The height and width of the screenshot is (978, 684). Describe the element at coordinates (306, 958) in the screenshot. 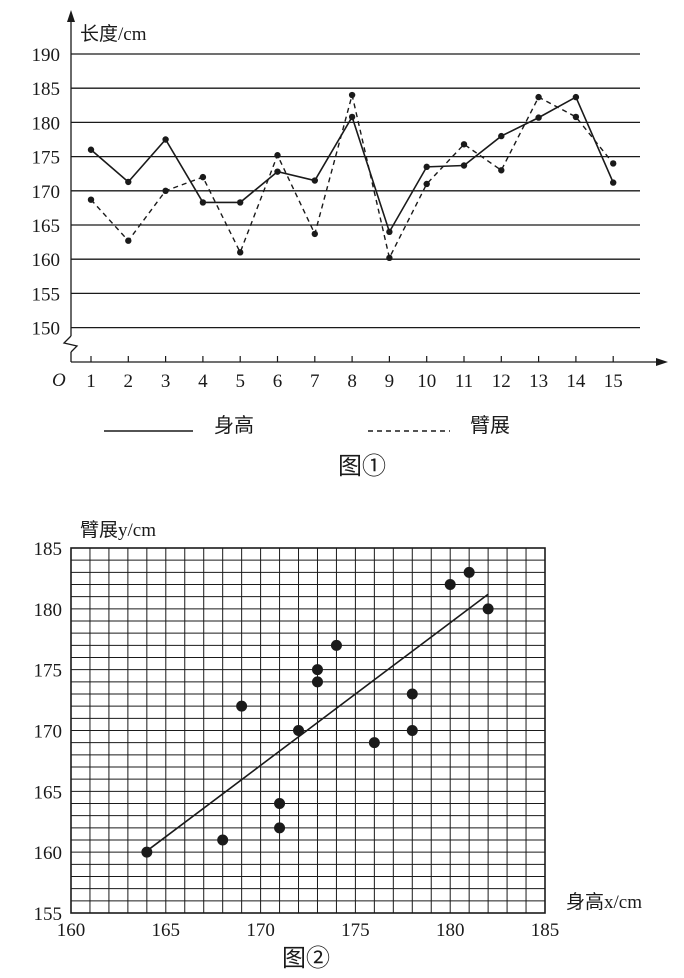

I see `chart2-caption: 图②` at that location.